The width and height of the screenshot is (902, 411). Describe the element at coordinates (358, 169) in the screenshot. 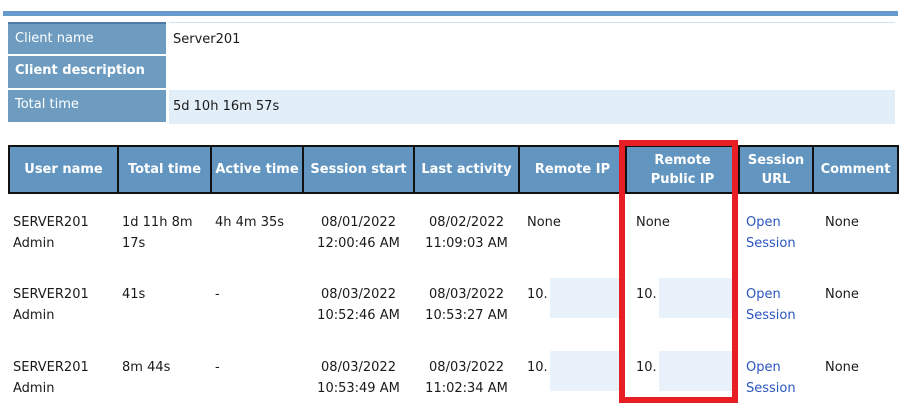

I see `column-header-session-start: Session start` at that location.